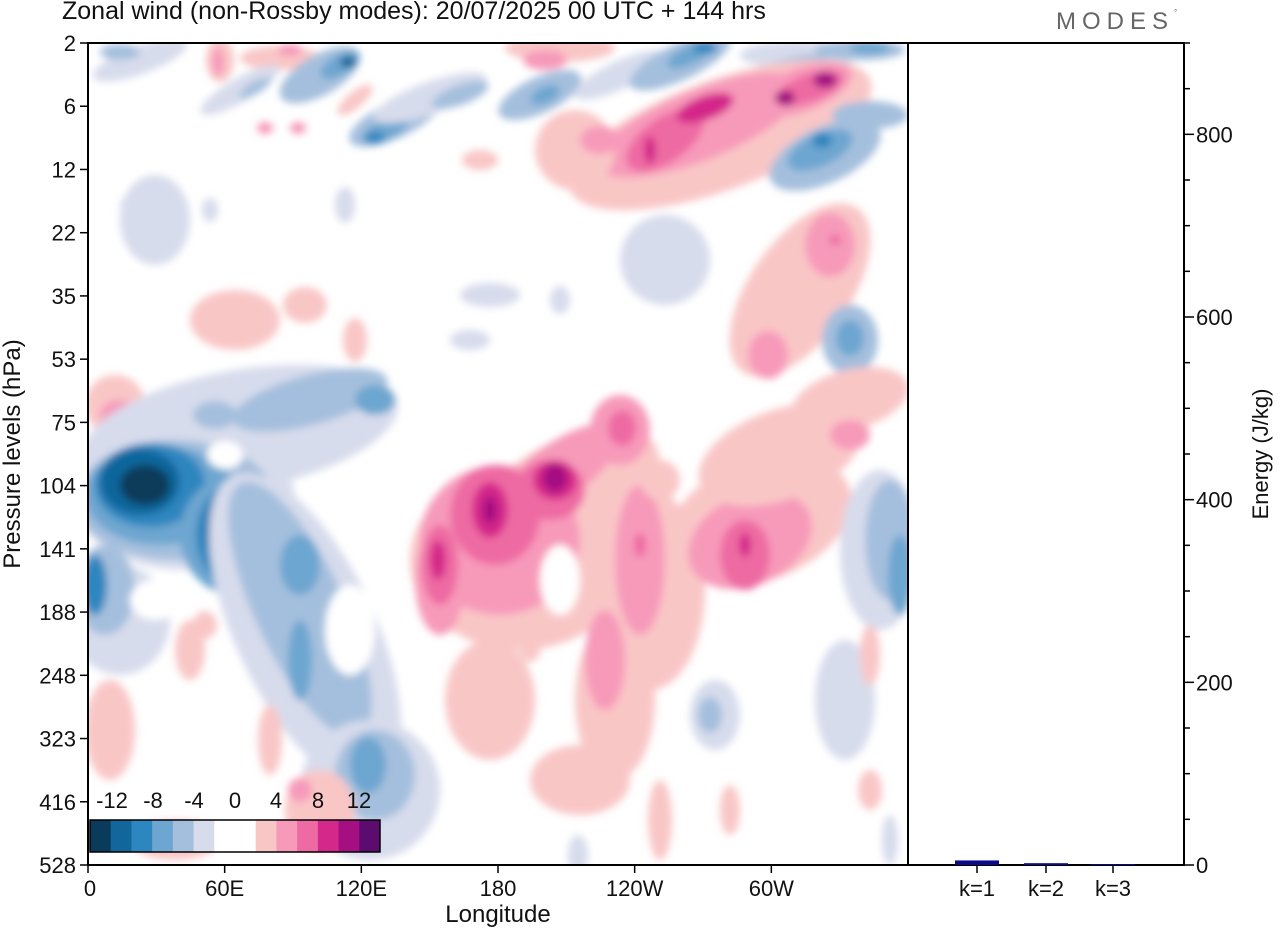  I want to click on brand-text: MODES, so click(1115, 21).